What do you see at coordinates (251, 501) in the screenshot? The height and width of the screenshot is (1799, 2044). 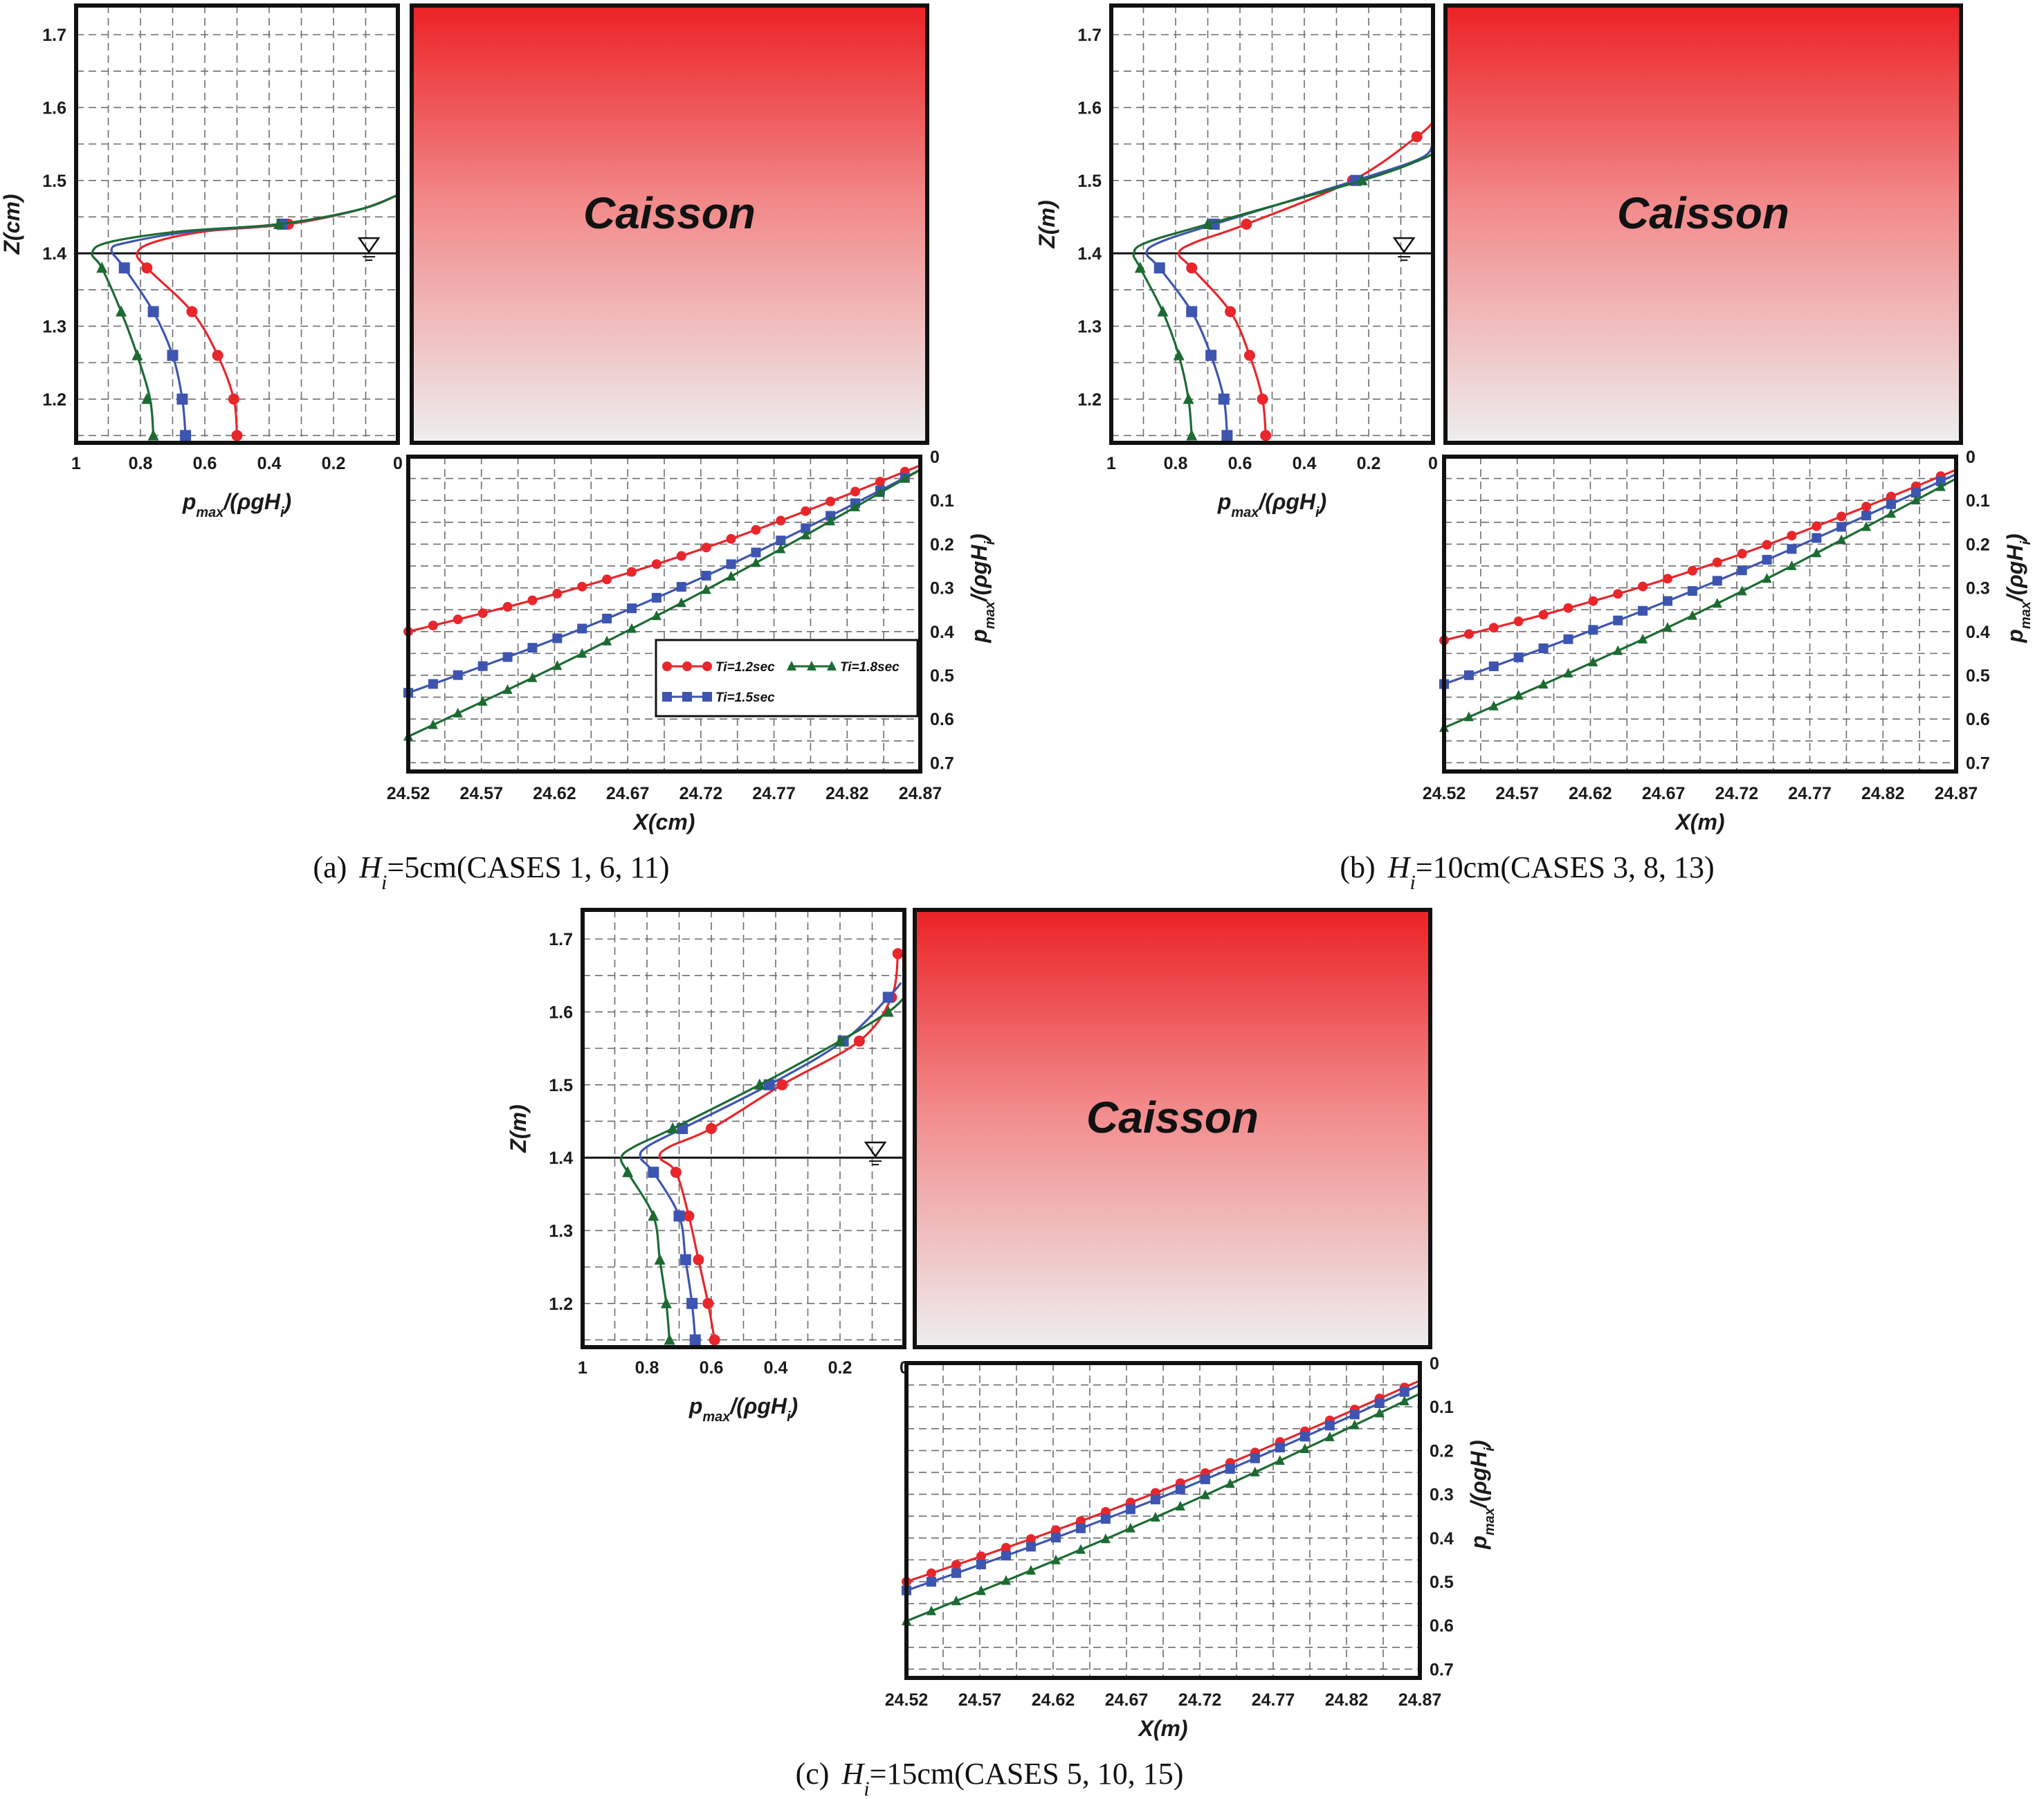 I see `label-part: /(ρgH` at bounding box center [251, 501].